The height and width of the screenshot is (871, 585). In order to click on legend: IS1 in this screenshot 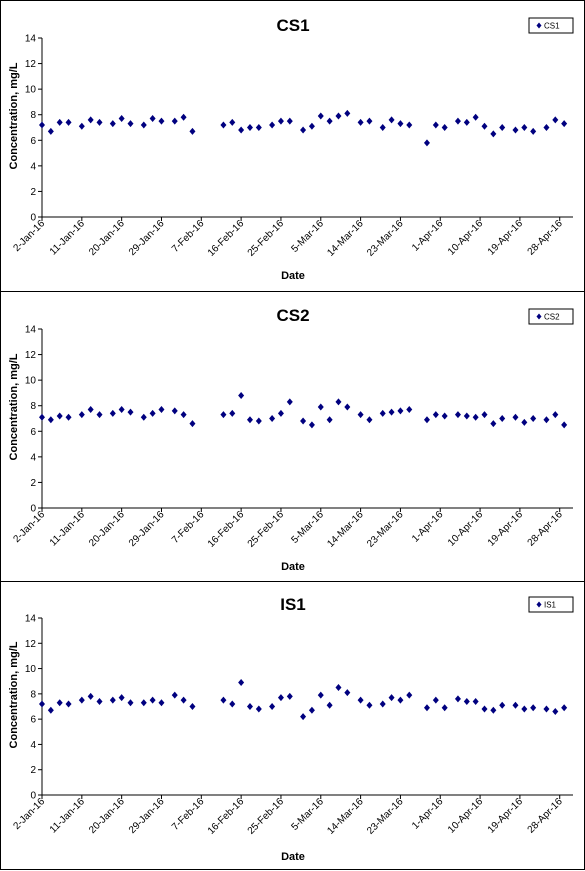, I will do `click(551, 604)`.